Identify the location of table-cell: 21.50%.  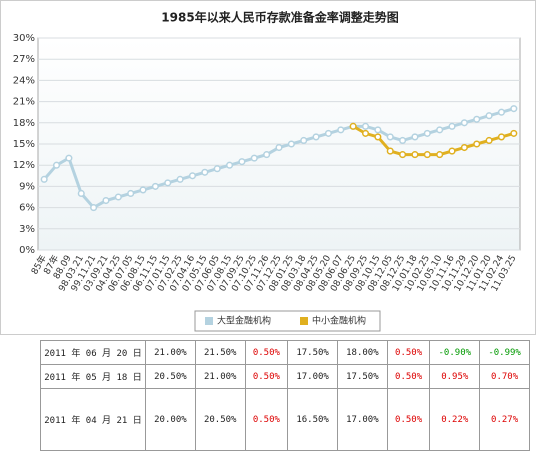
(220, 352).